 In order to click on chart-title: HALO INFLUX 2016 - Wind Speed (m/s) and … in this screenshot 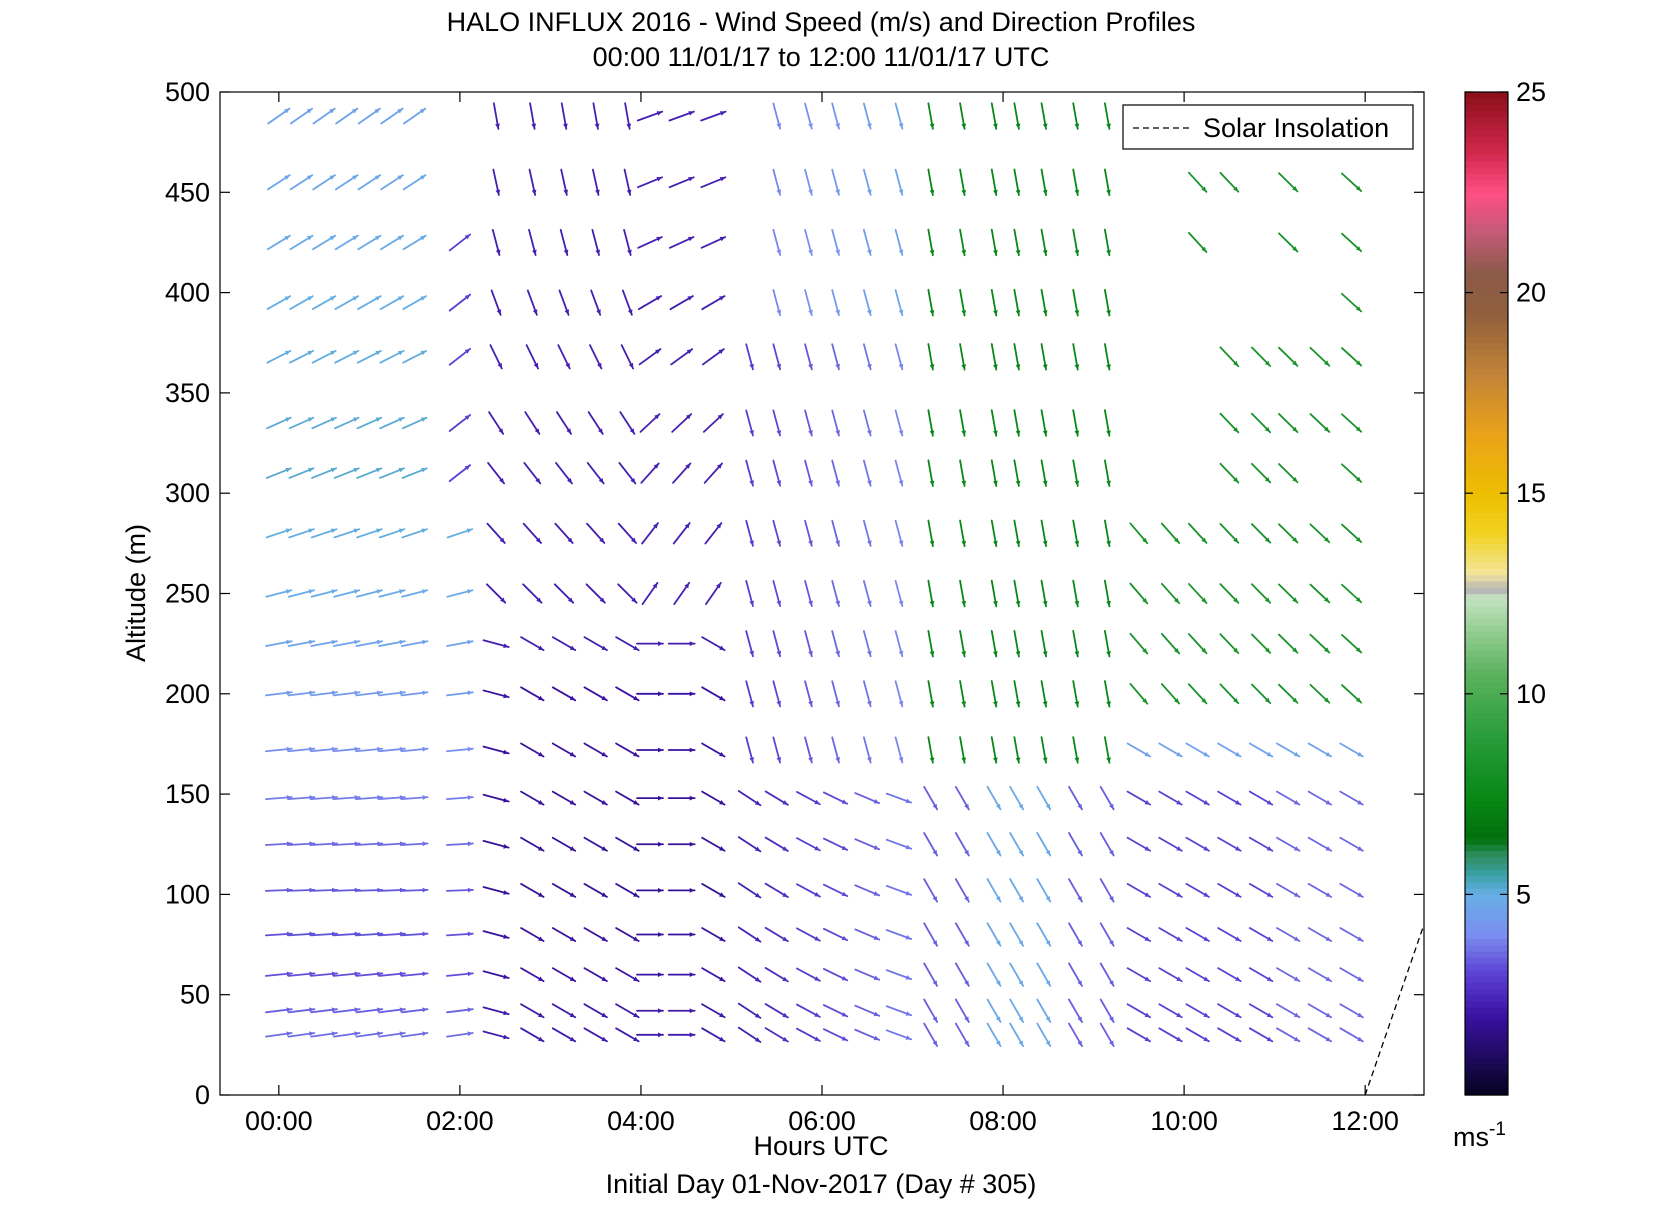, I will do `click(821, 22)`.